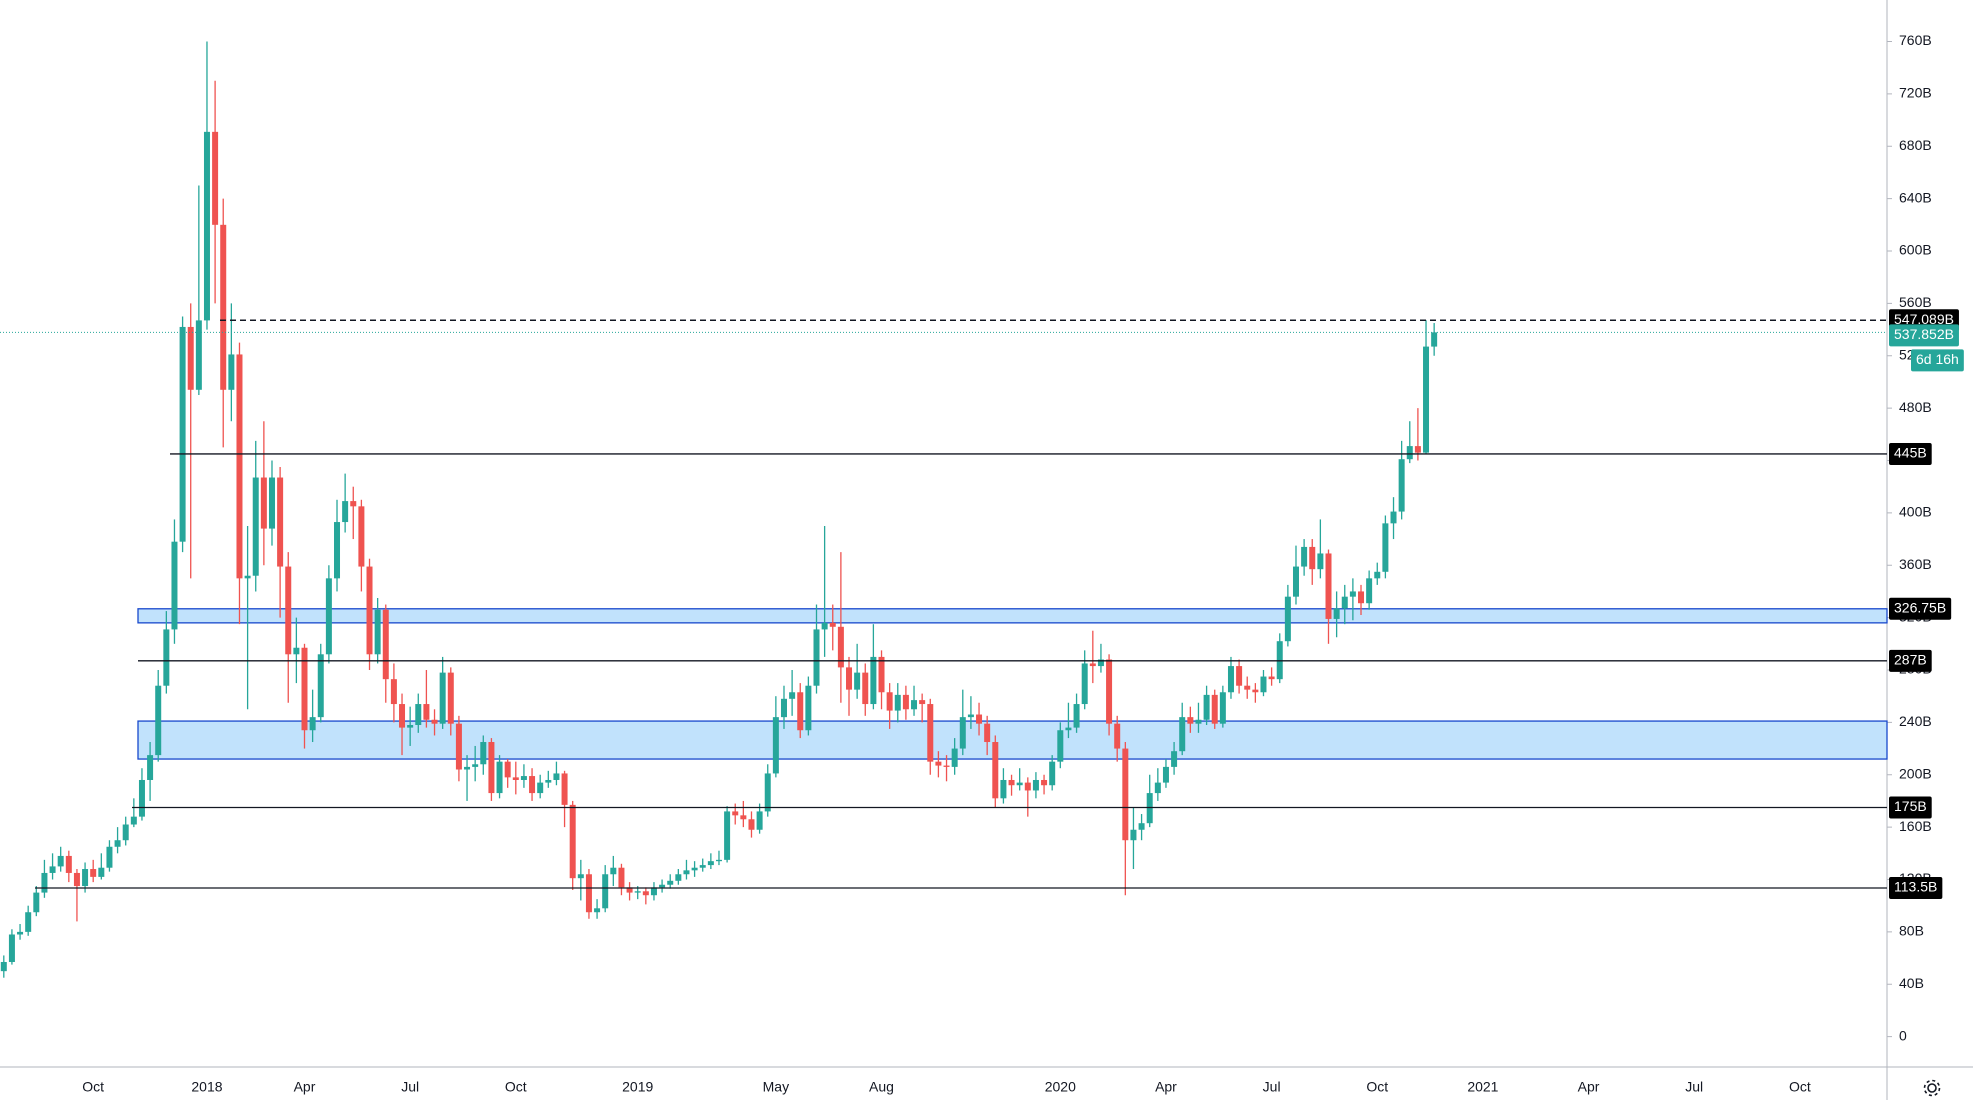 This screenshot has width=1973, height=1100. I want to click on countdown-label-bg, so click(1937, 360).